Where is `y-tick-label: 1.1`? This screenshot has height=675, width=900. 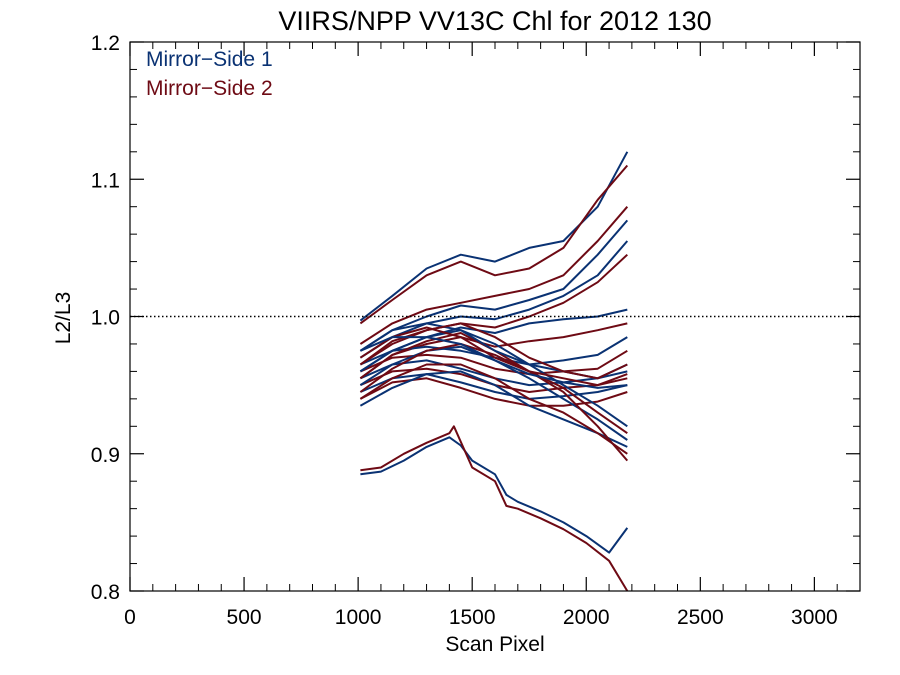 y-tick-label: 1.1 is located at coordinates (105, 180).